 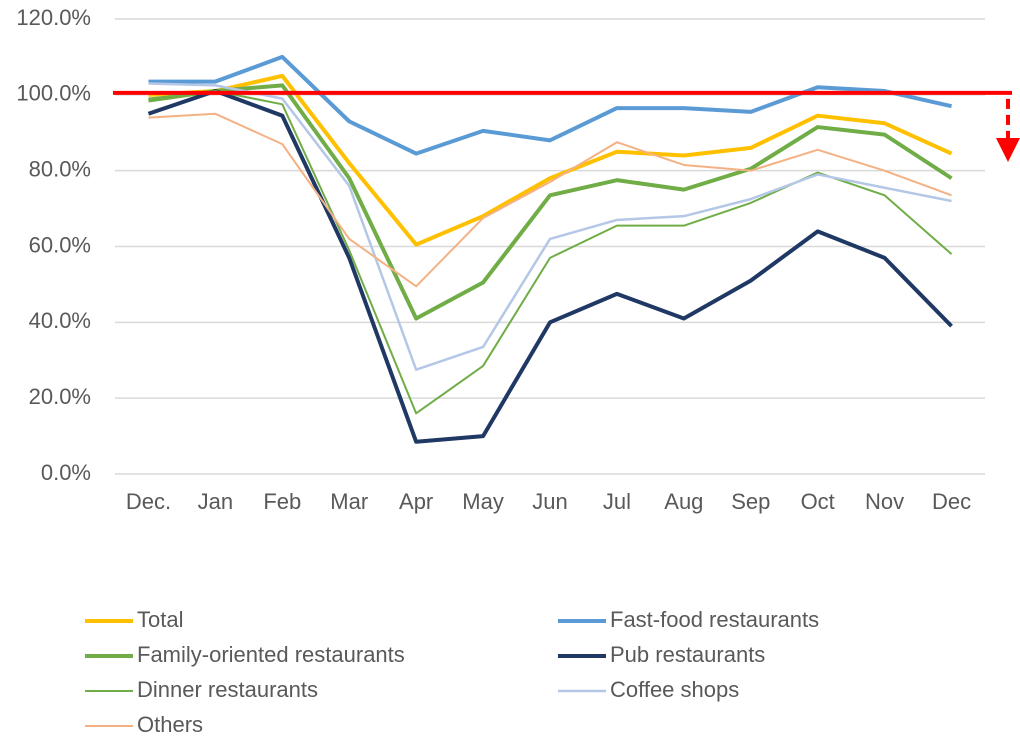 What do you see at coordinates (215, 501) in the screenshot?
I see `x-tick-label: Jan` at bounding box center [215, 501].